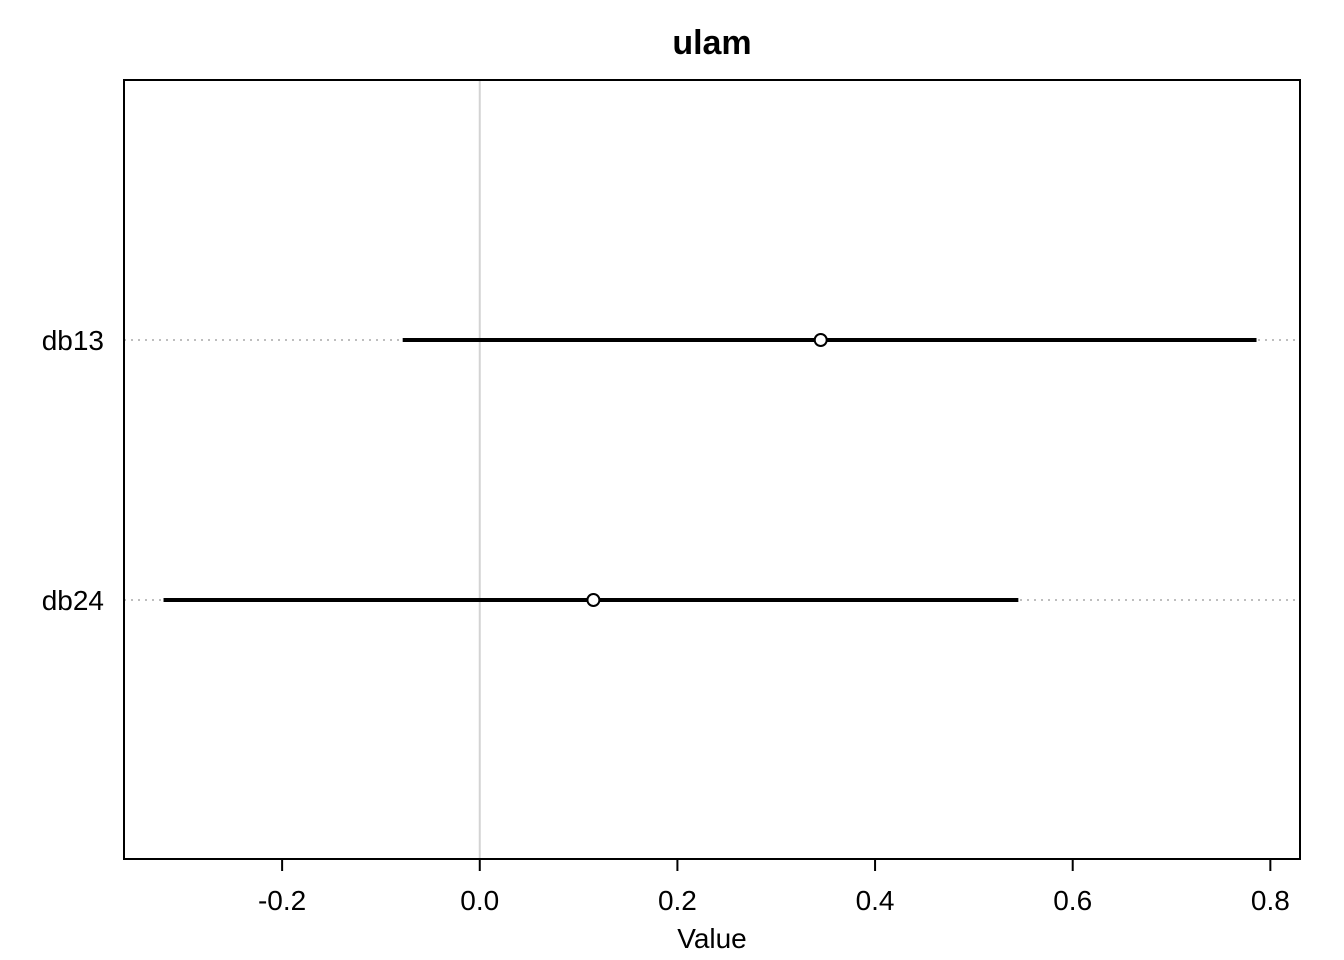 The image size is (1344, 960). What do you see at coordinates (712, 938) in the screenshot?
I see `x-axis-label: Value` at bounding box center [712, 938].